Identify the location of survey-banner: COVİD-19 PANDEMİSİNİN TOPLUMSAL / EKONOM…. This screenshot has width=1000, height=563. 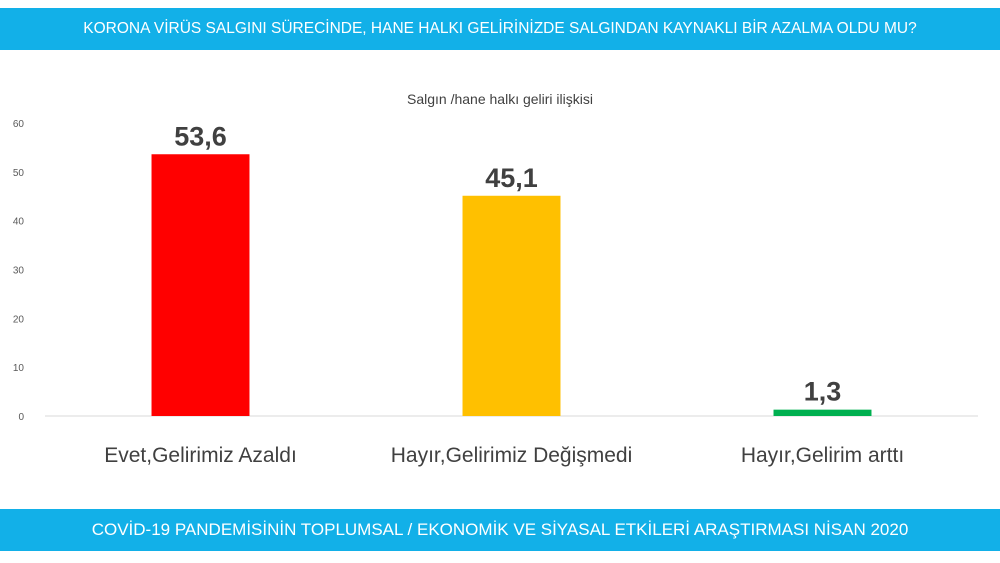
(500, 530).